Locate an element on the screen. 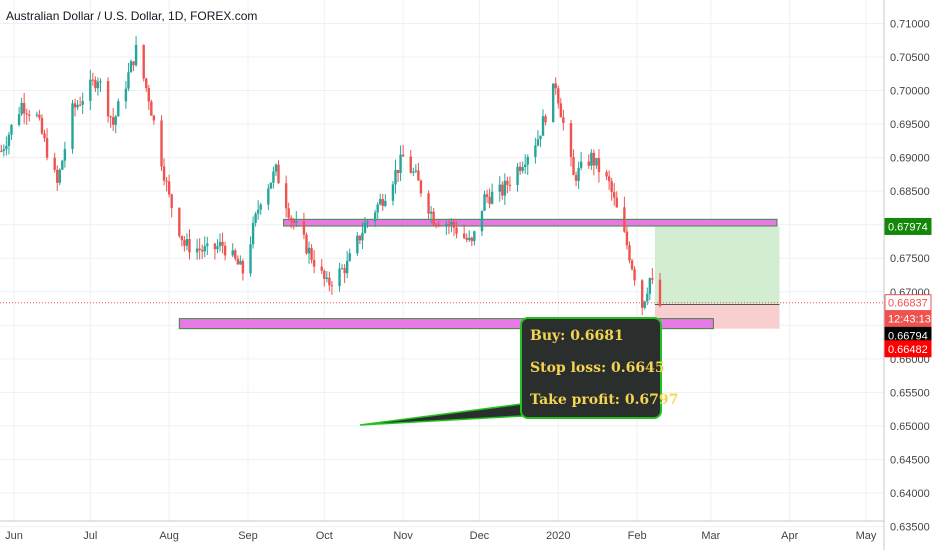  x-tick-label: Oct is located at coordinates (324, 536).